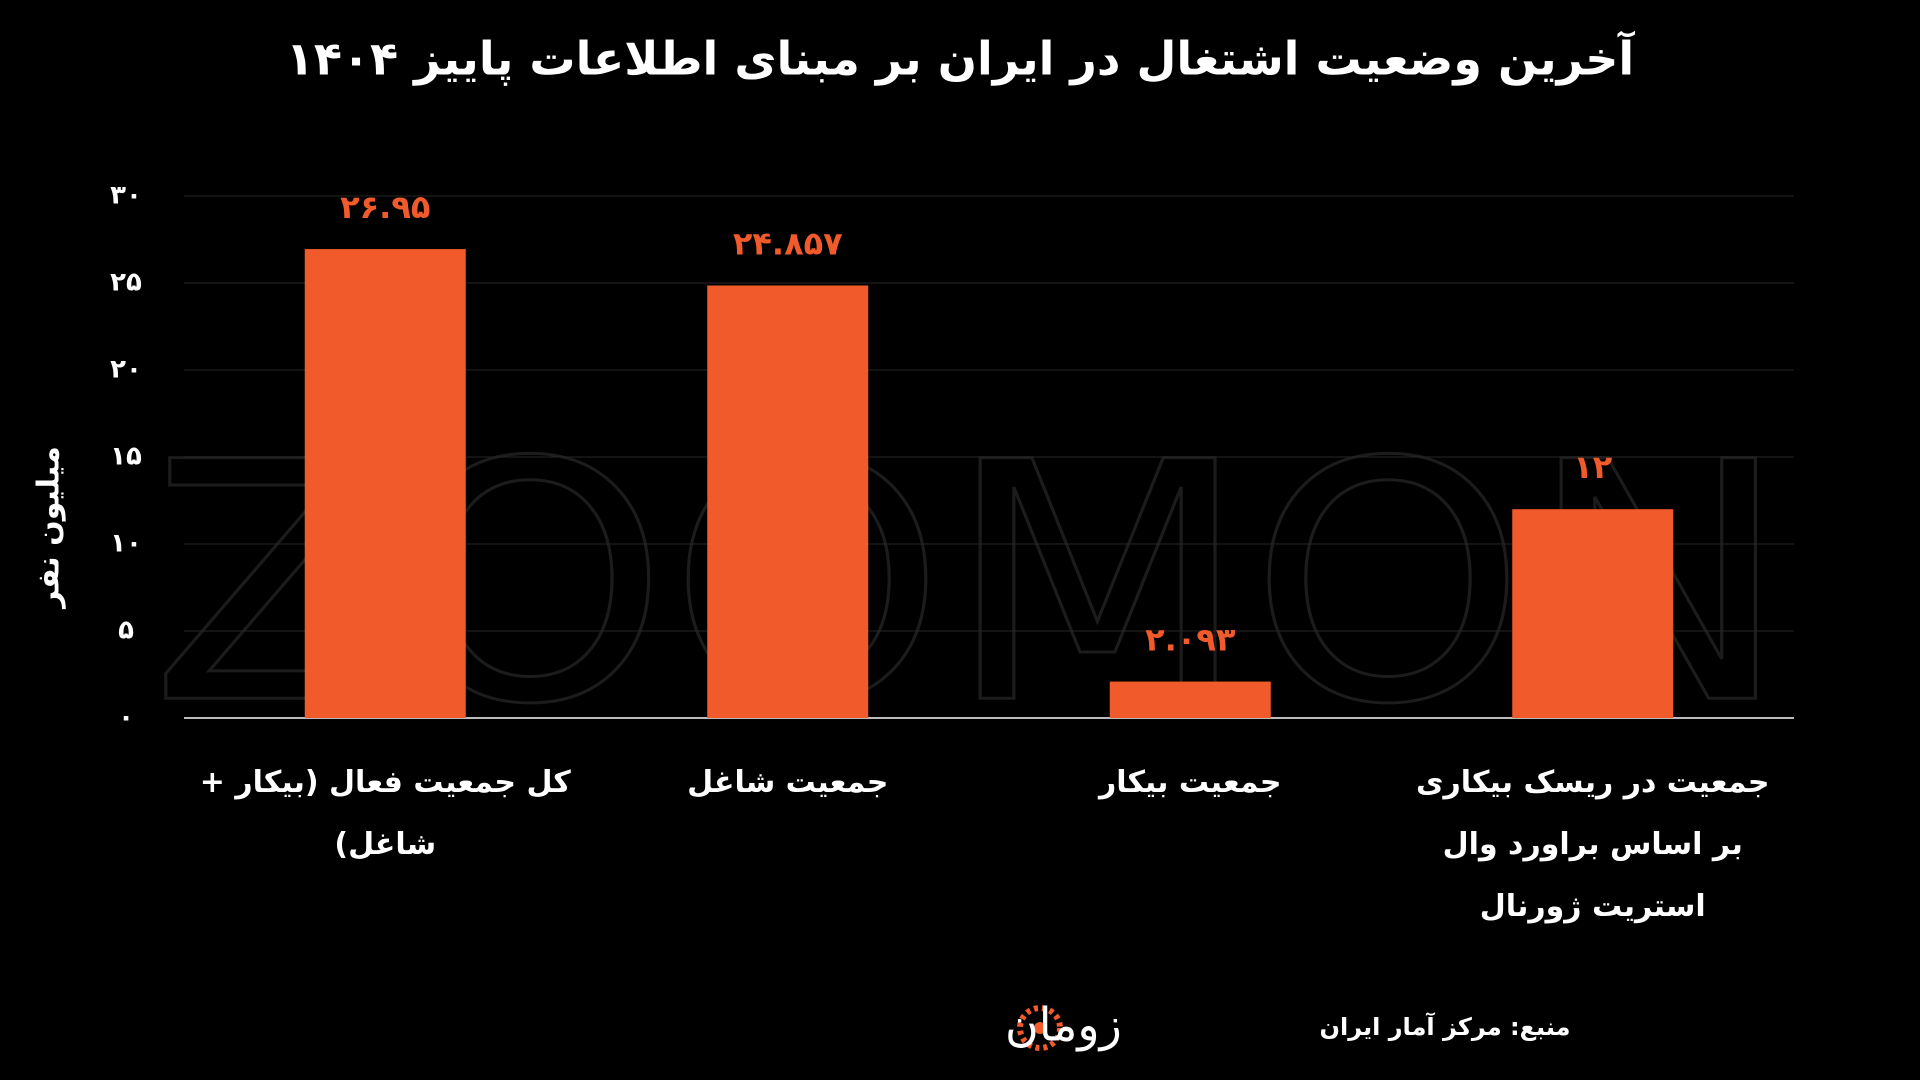 This screenshot has width=1920, height=1080. What do you see at coordinates (788, 782) in the screenshot?
I see `x-tick-label: جمعیت شاغل` at bounding box center [788, 782].